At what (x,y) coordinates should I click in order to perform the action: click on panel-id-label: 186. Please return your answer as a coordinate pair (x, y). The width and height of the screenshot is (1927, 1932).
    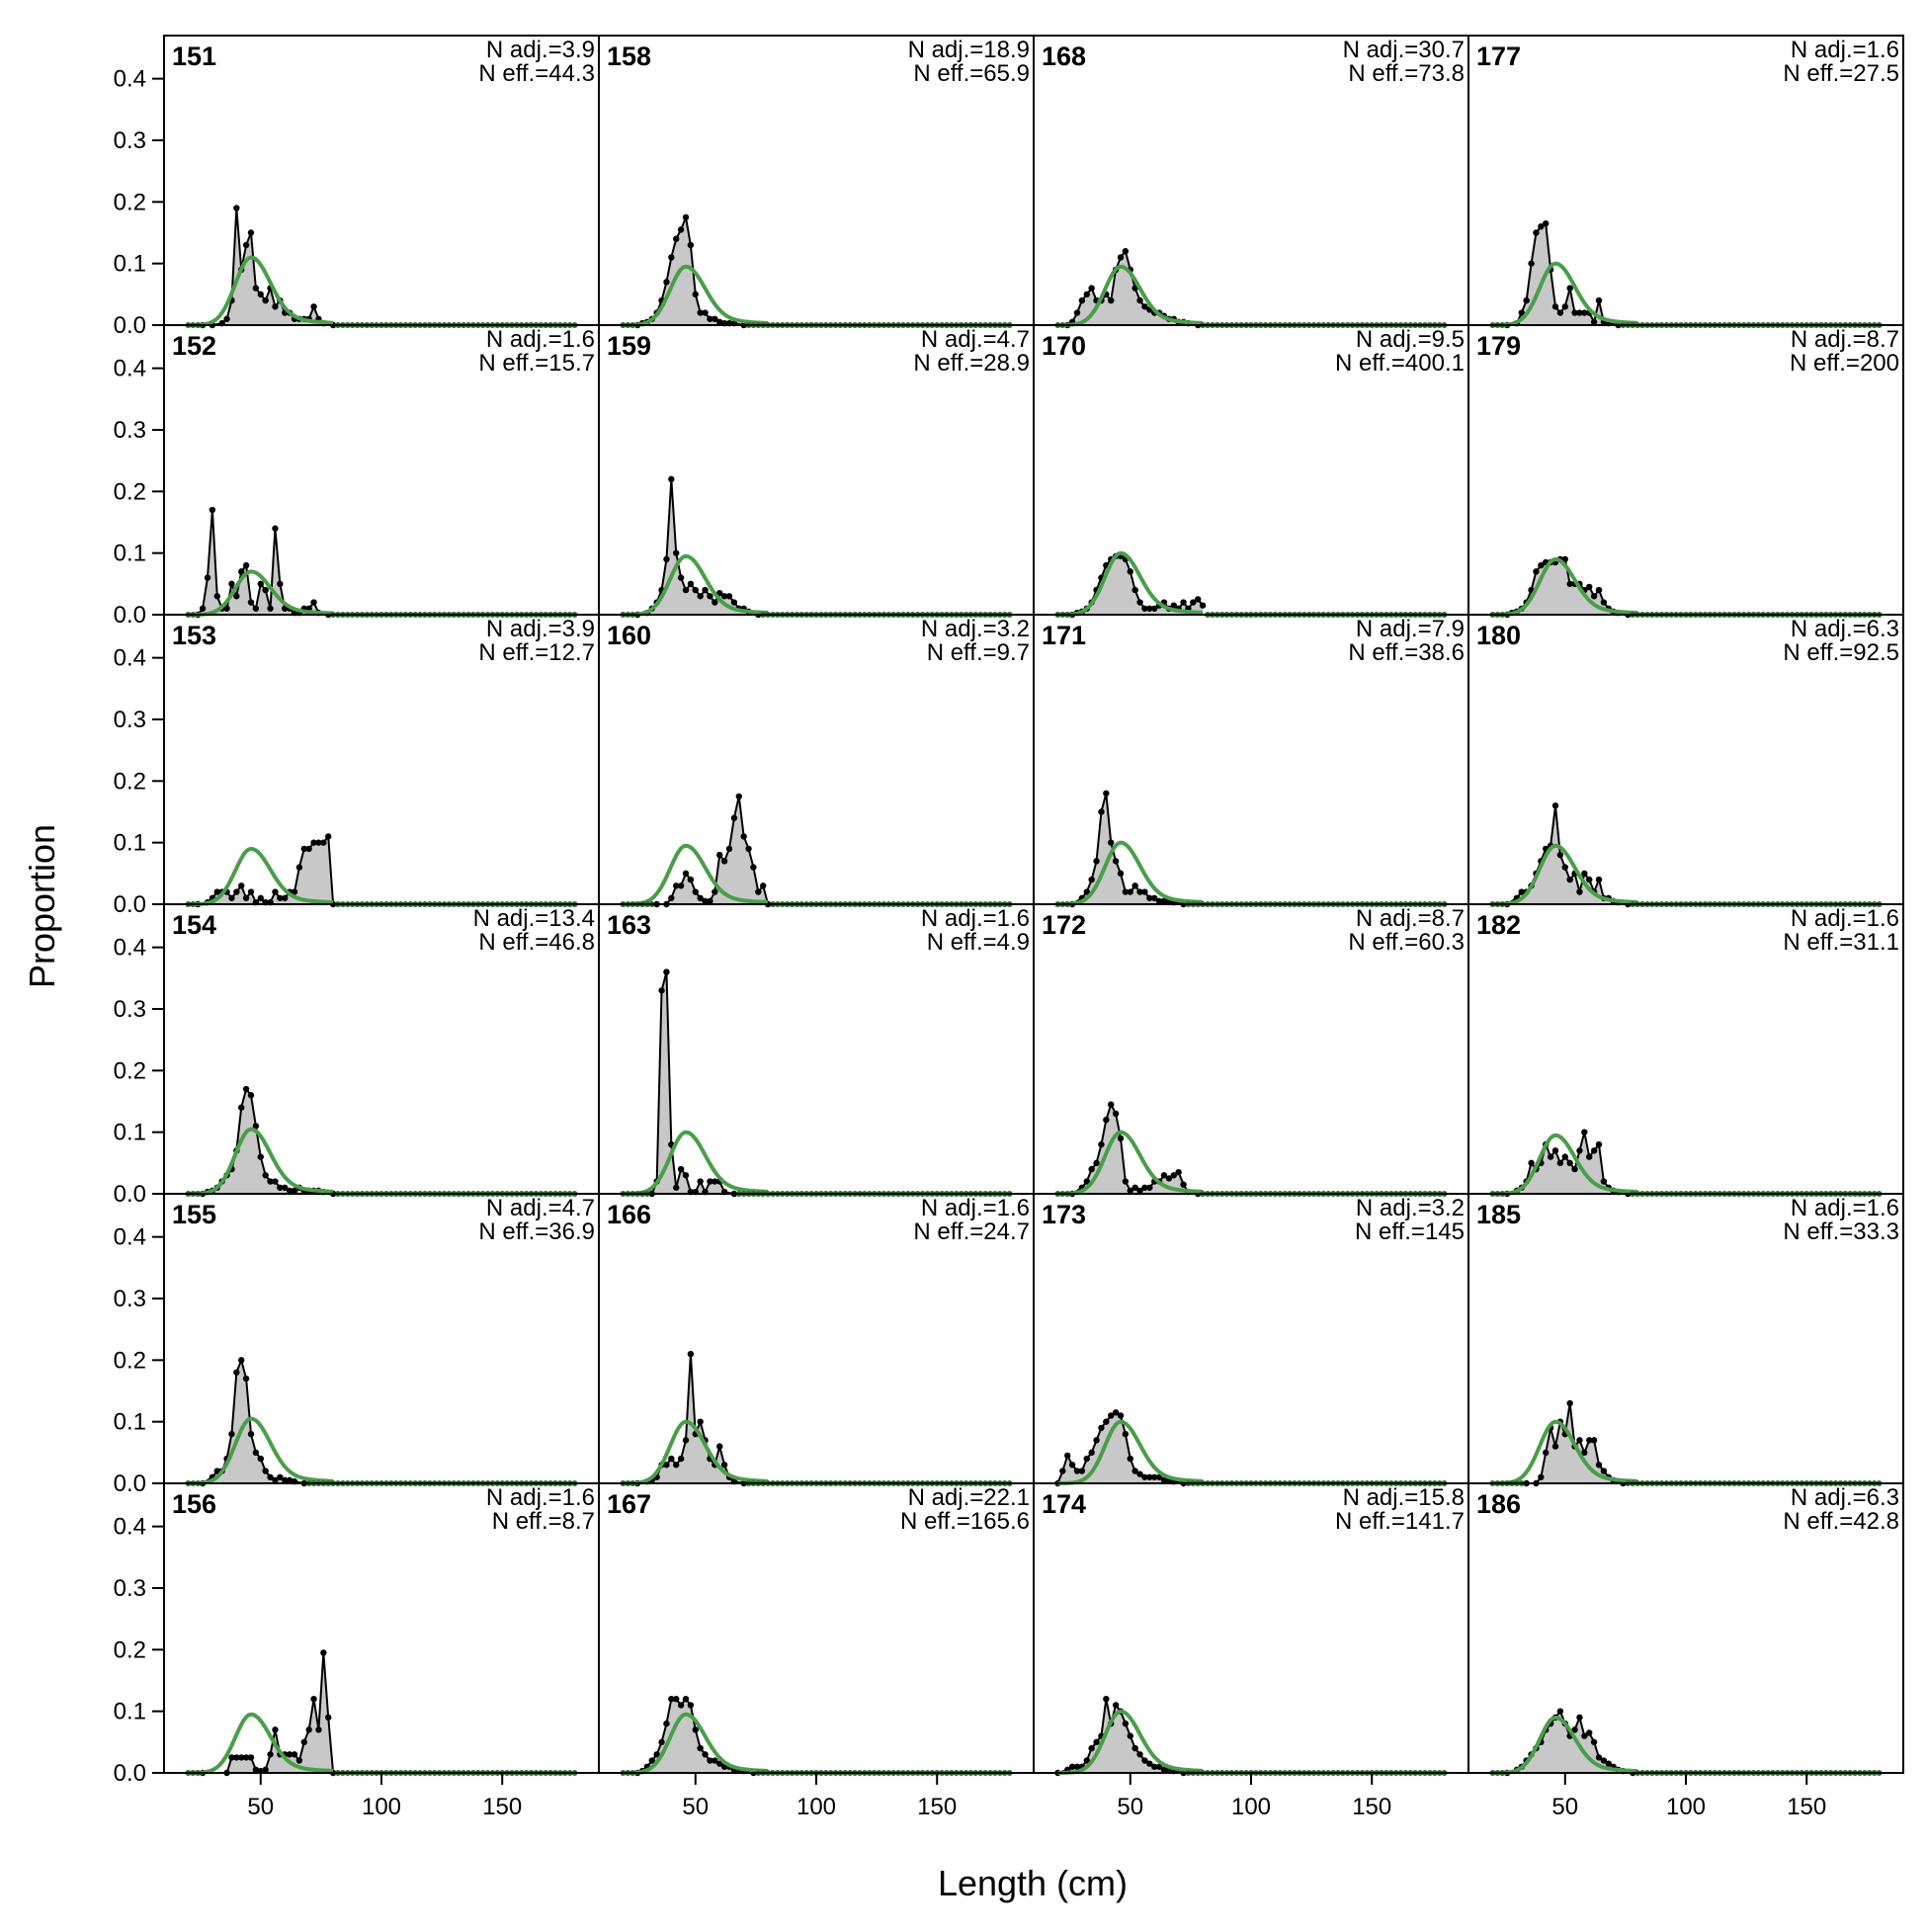
    Looking at the image, I should click on (1498, 1504).